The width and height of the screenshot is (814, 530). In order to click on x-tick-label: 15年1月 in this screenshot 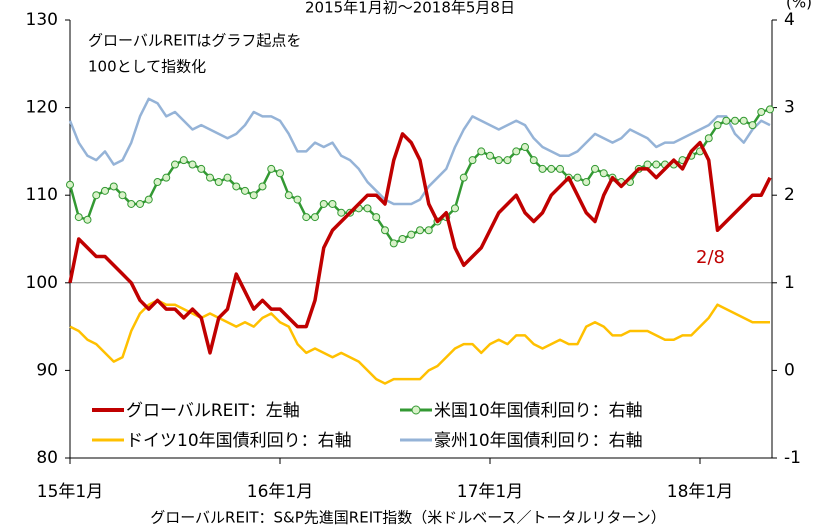, I will do `click(70, 492)`.